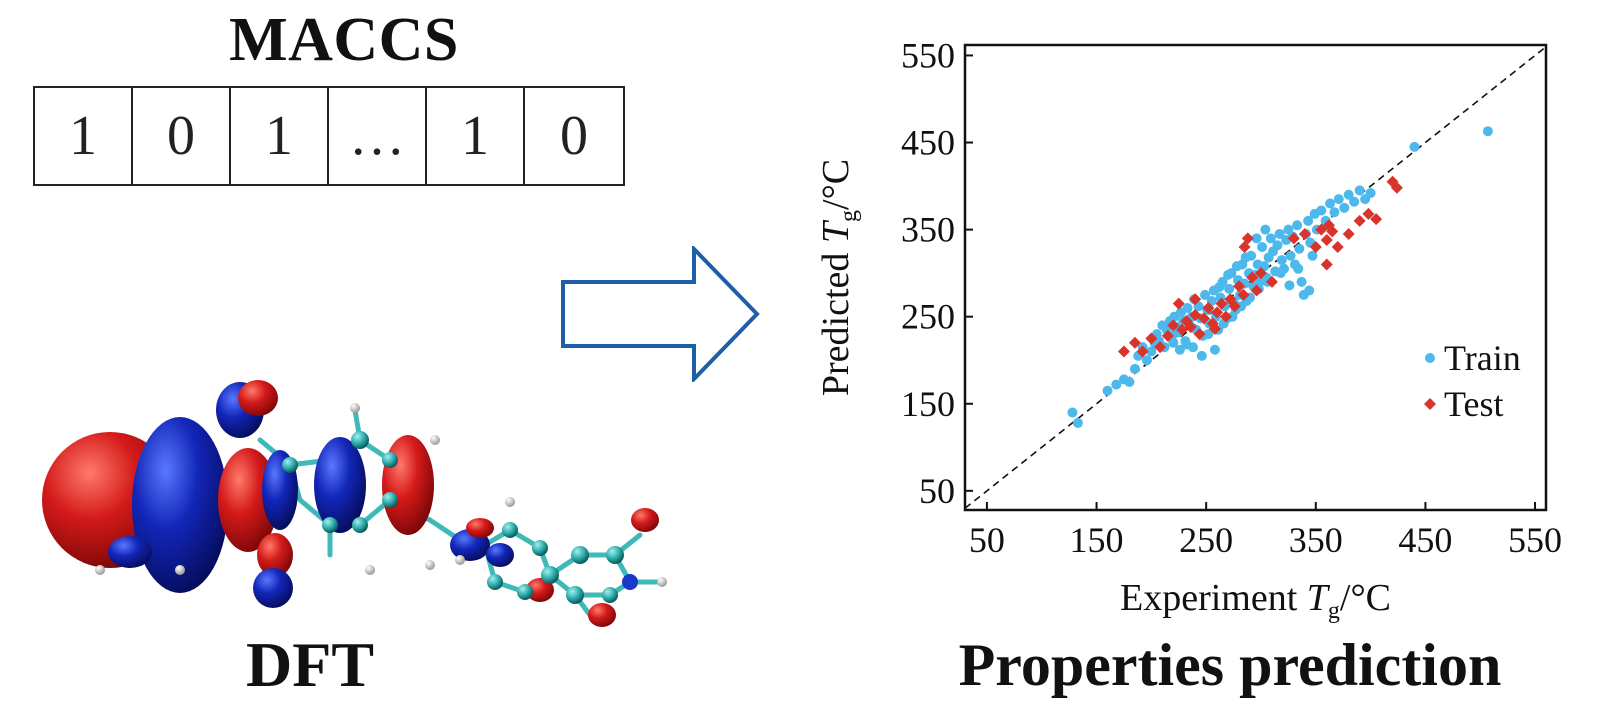 The height and width of the screenshot is (722, 1612). I want to click on y-tick-label: 150, so click(928, 404).